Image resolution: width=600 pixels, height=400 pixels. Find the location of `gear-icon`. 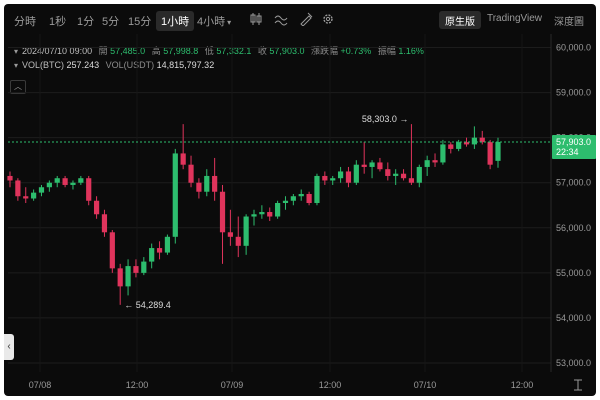

gear-icon is located at coordinates (328, 19).